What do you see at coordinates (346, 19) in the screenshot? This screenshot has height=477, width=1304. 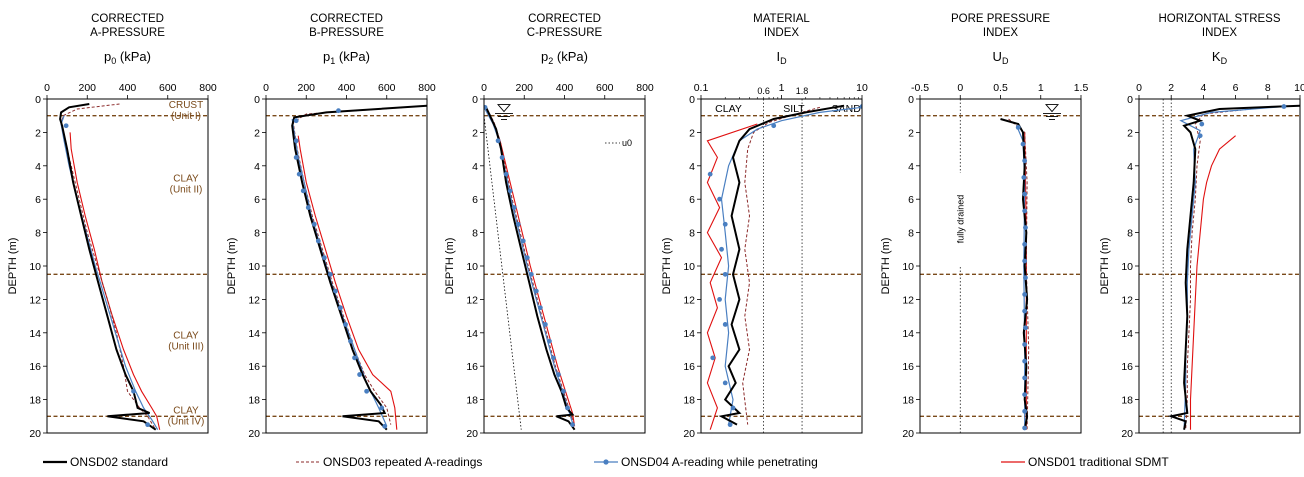 I see `chart-title-line: CORRECTED` at bounding box center [346, 19].